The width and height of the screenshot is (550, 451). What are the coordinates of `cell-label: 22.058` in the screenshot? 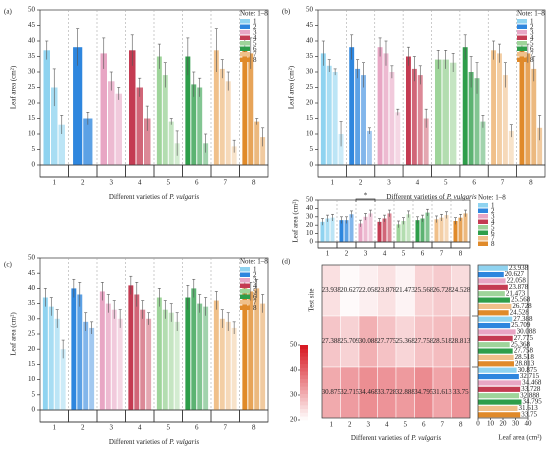 It's located at (369, 290).